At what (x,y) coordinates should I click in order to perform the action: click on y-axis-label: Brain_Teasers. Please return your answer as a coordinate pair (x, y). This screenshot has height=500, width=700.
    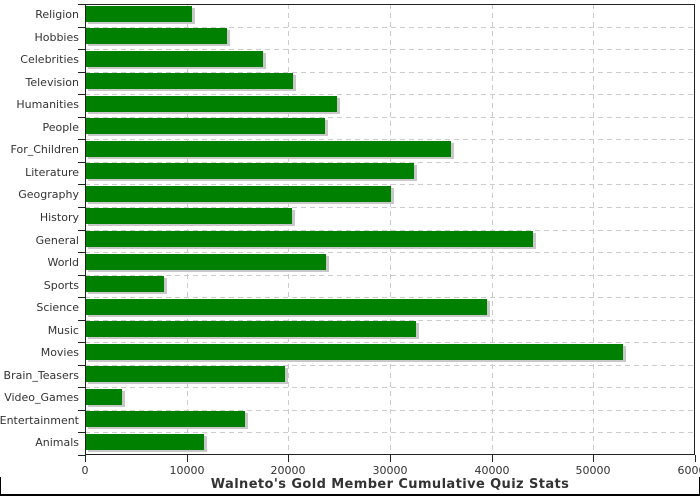
    Looking at the image, I should click on (41, 375).